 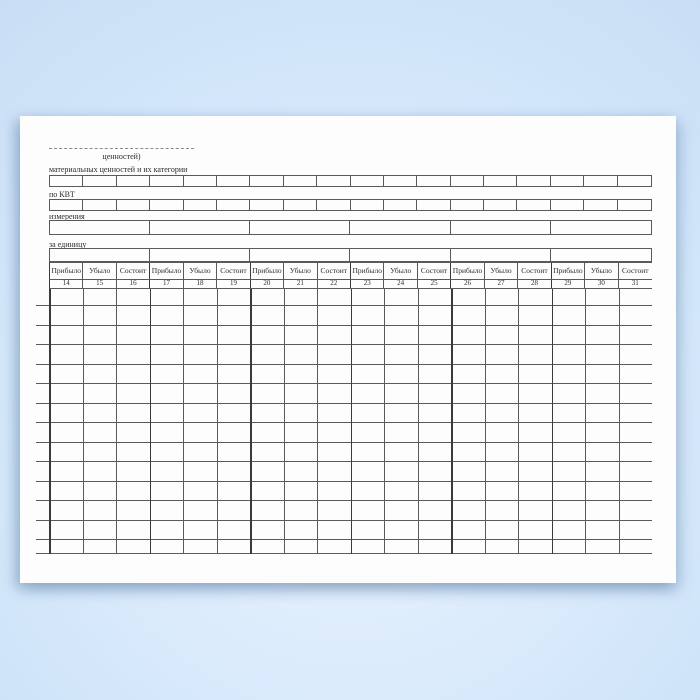 What do you see at coordinates (121, 148) in the screenshot?
I see `dotted-continuation-line` at bounding box center [121, 148].